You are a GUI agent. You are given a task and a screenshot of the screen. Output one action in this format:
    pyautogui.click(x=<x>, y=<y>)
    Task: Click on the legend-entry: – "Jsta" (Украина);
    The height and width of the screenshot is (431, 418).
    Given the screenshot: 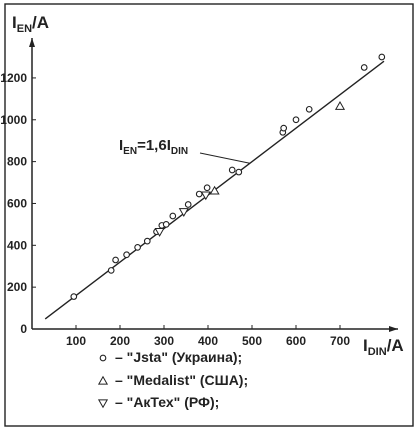 What is the action you would take?
    pyautogui.click(x=178, y=357)
    